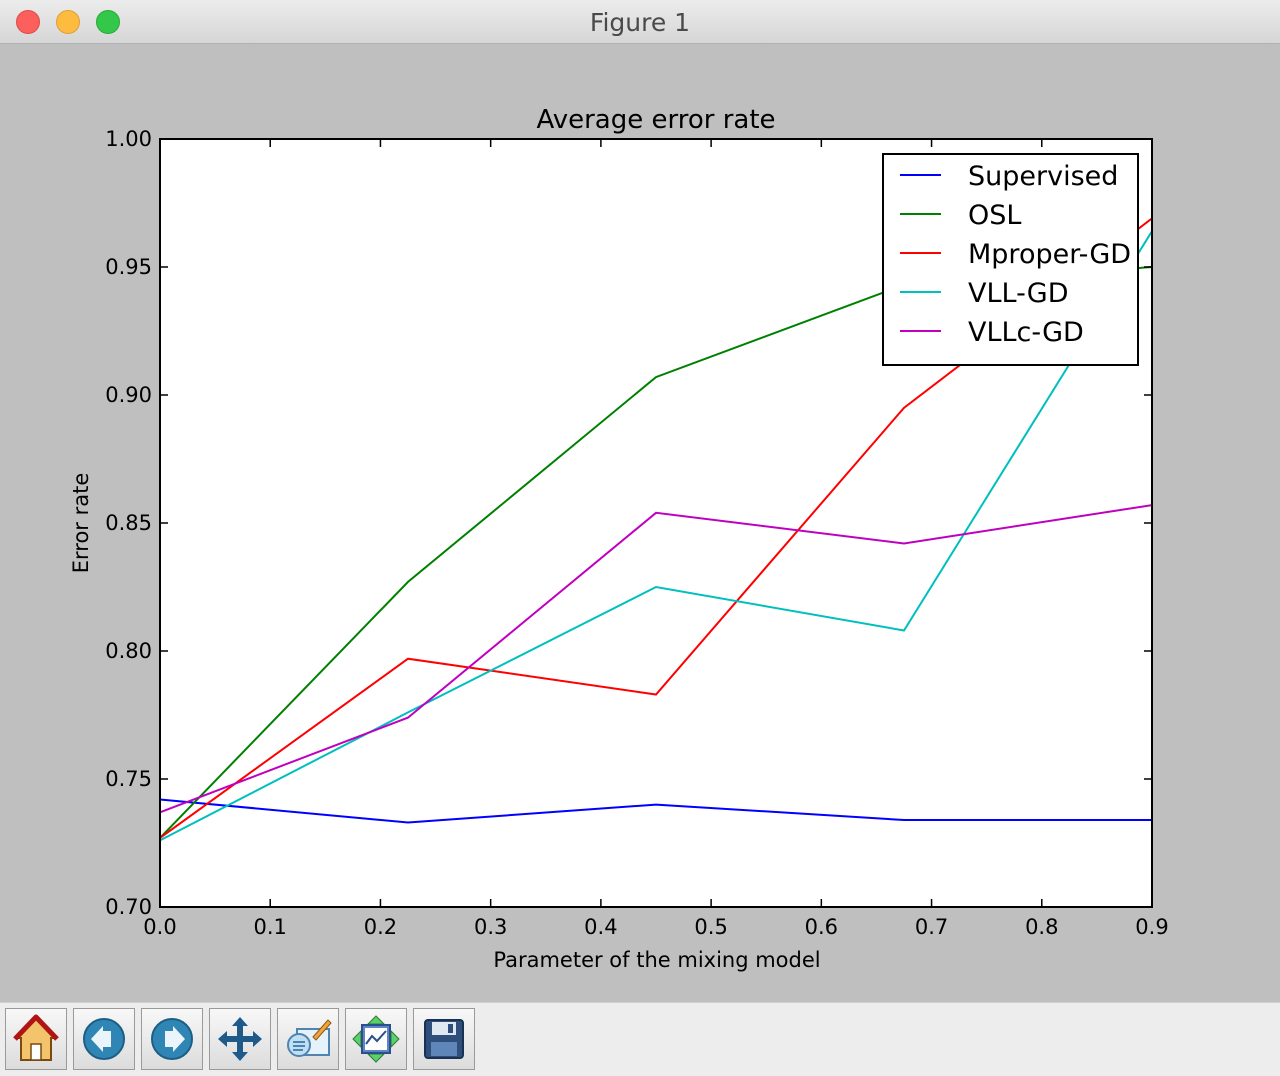 This screenshot has width=1280, height=1076. Describe the element at coordinates (128, 523) in the screenshot. I see `y-tick-label: 0.85` at that location.